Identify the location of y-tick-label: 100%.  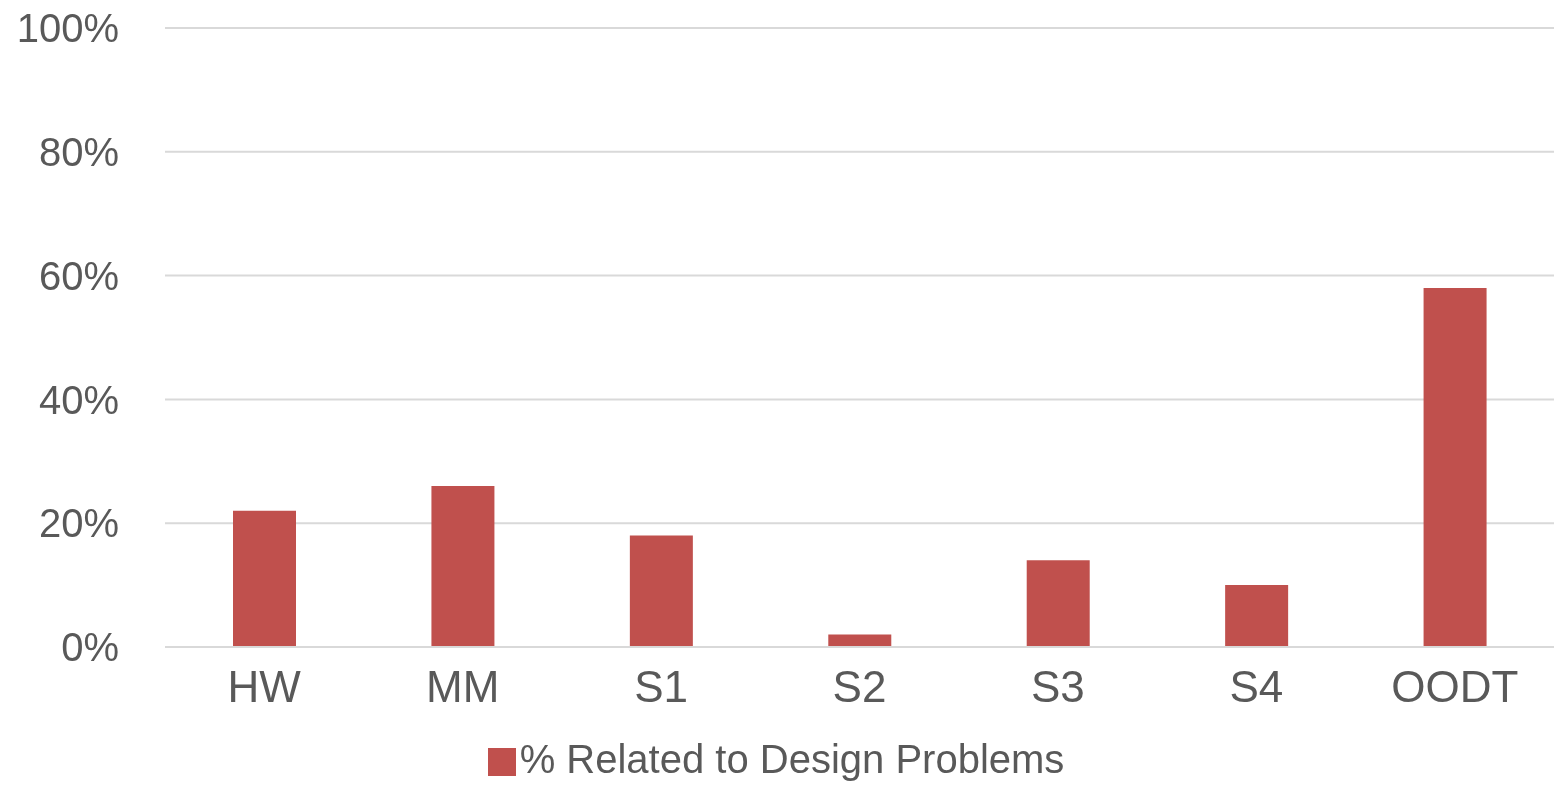
(67, 28).